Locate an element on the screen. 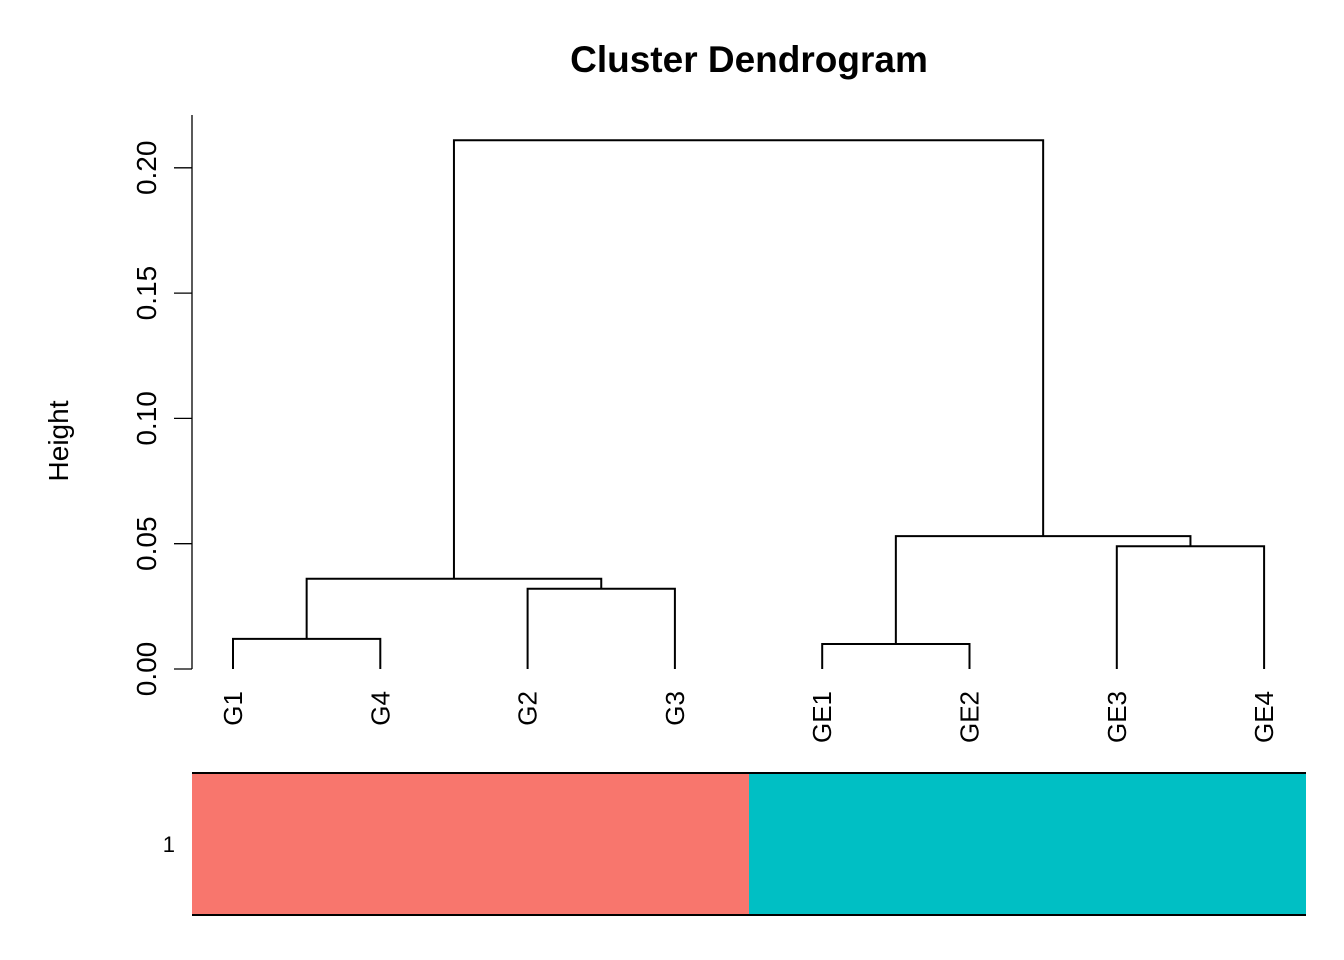 The height and width of the screenshot is (960, 1344). leaf-label: G4 is located at coordinates (380, 708).